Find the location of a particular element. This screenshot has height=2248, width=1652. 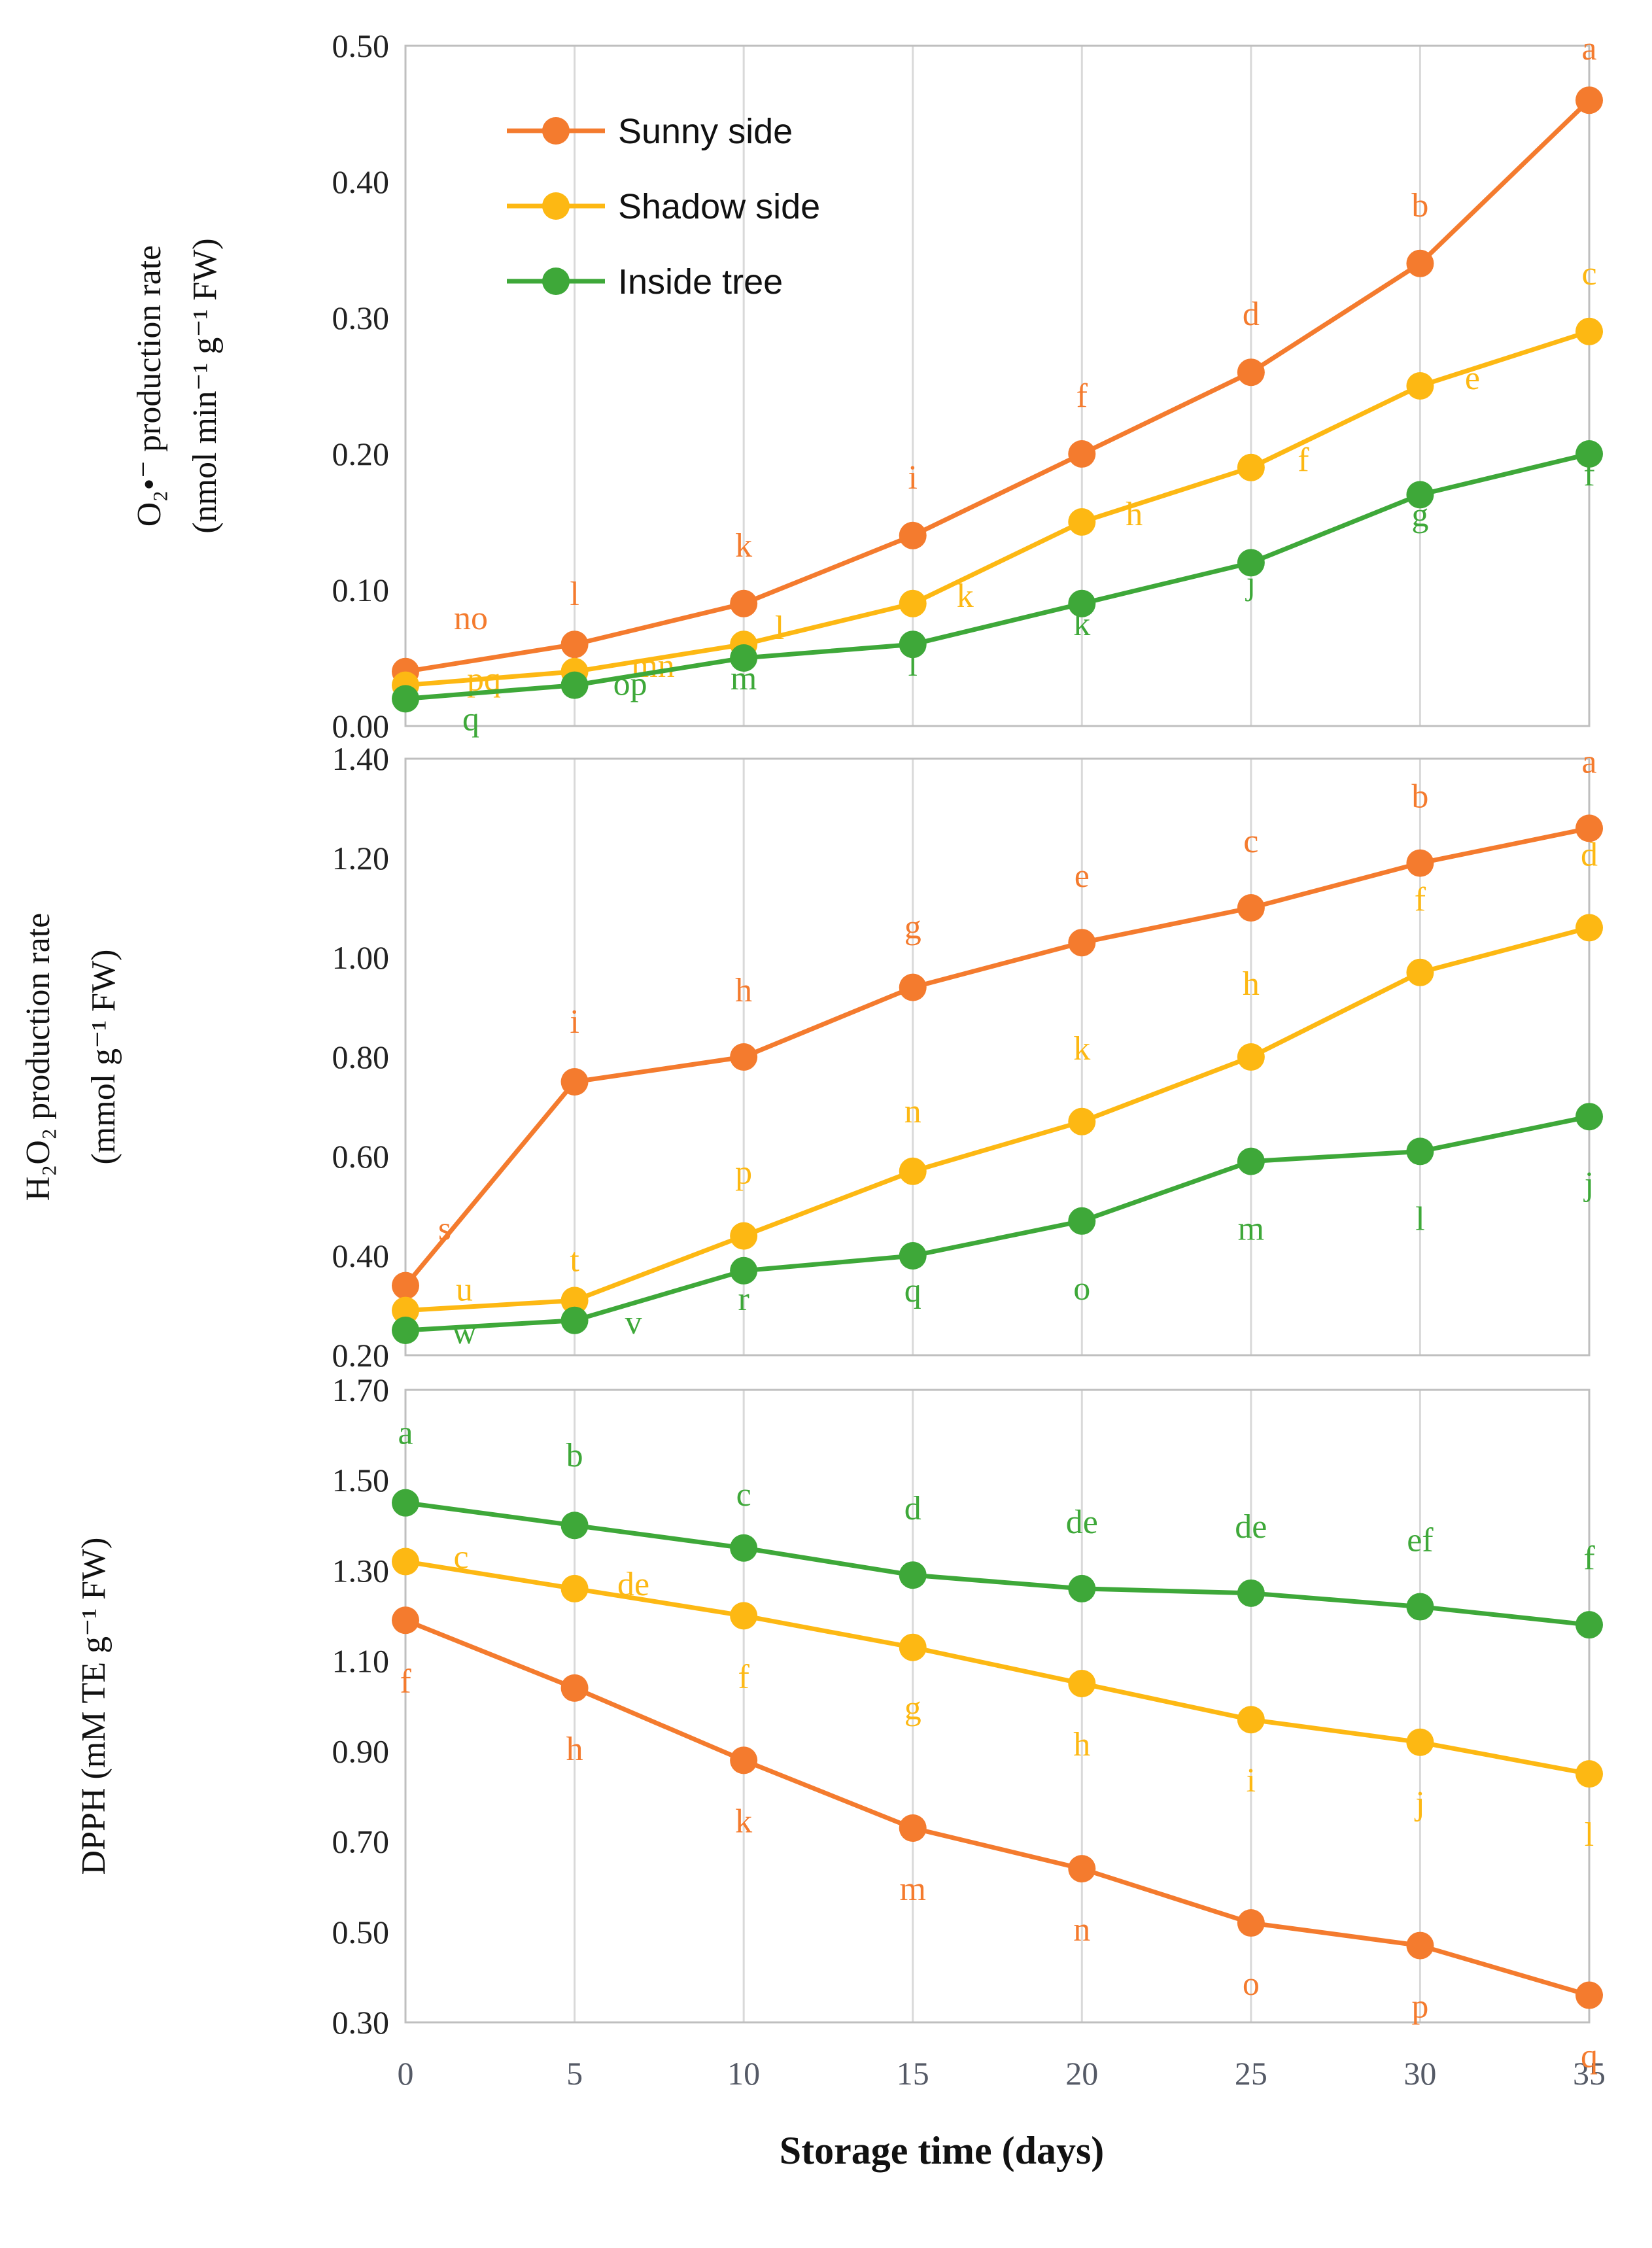

x-tick-label: 25 is located at coordinates (1251, 2073).